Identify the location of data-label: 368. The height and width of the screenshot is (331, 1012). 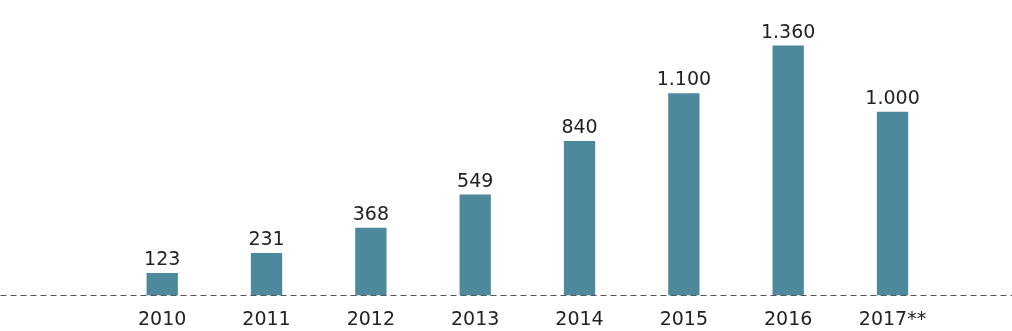
(370, 212).